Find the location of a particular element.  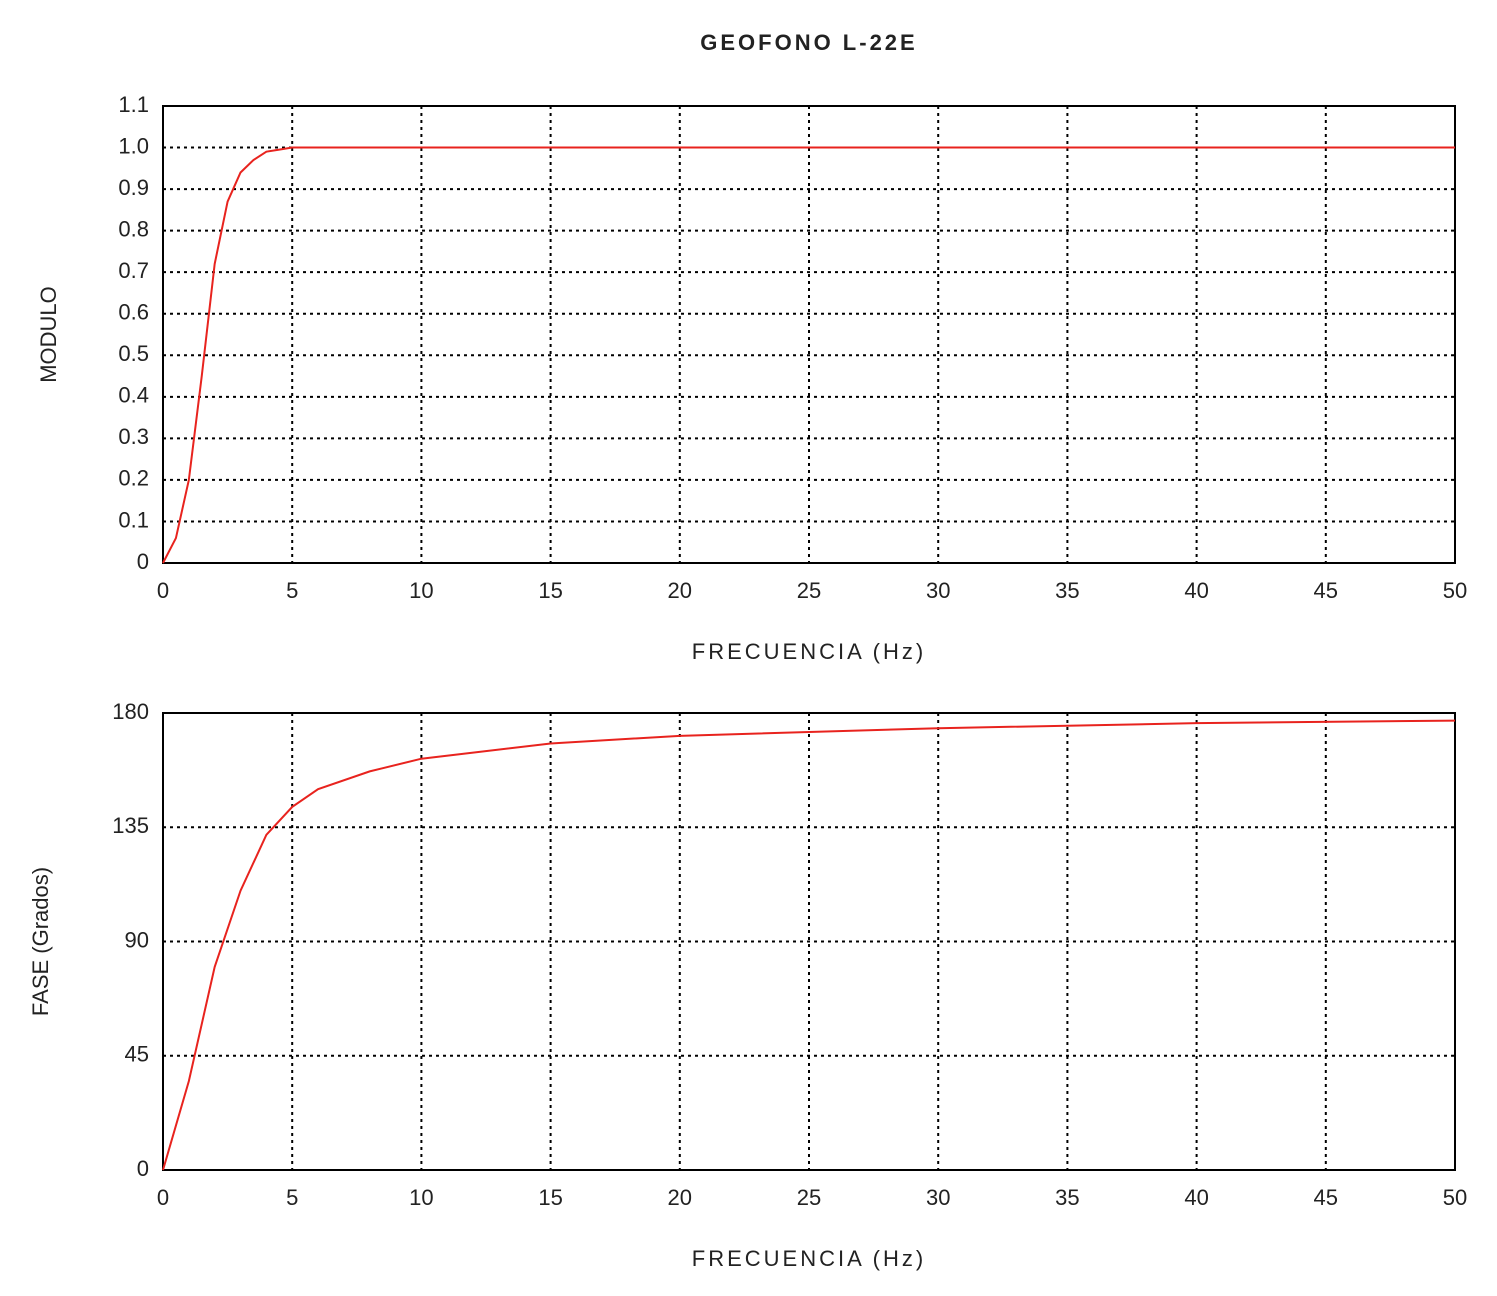

y-tick-label: 90 is located at coordinates (137, 939).